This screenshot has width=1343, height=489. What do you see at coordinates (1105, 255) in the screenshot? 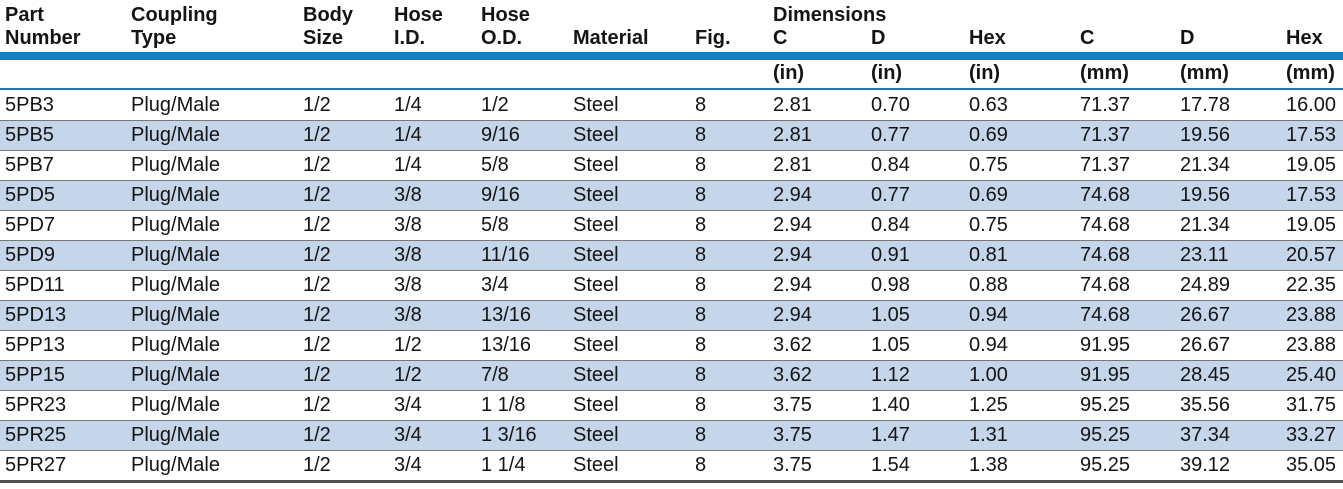
I see `cell-c-mm: 74.68` at bounding box center [1105, 255].